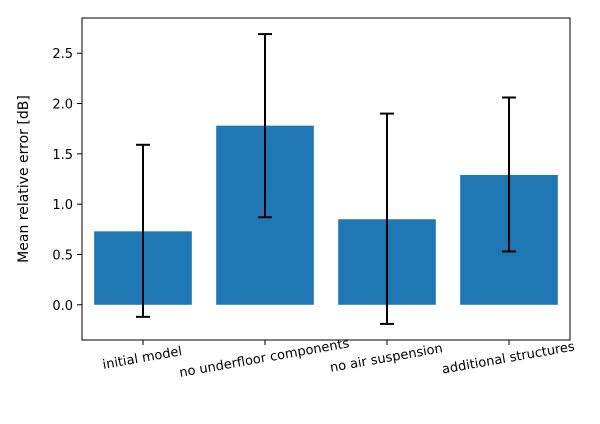 The width and height of the screenshot is (600, 424). Describe the element at coordinates (508, 358) in the screenshot. I see `x-tick-label-3: additional structures` at that location.